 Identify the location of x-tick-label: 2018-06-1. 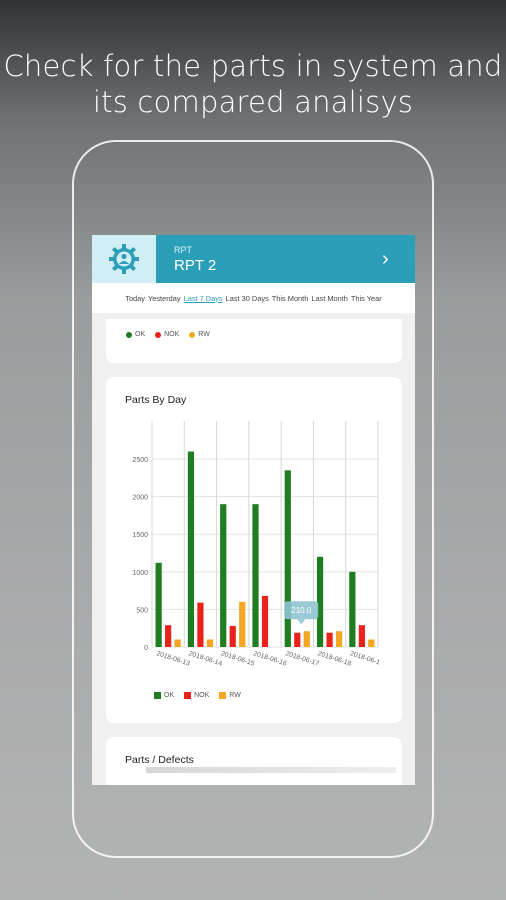
(365, 658).